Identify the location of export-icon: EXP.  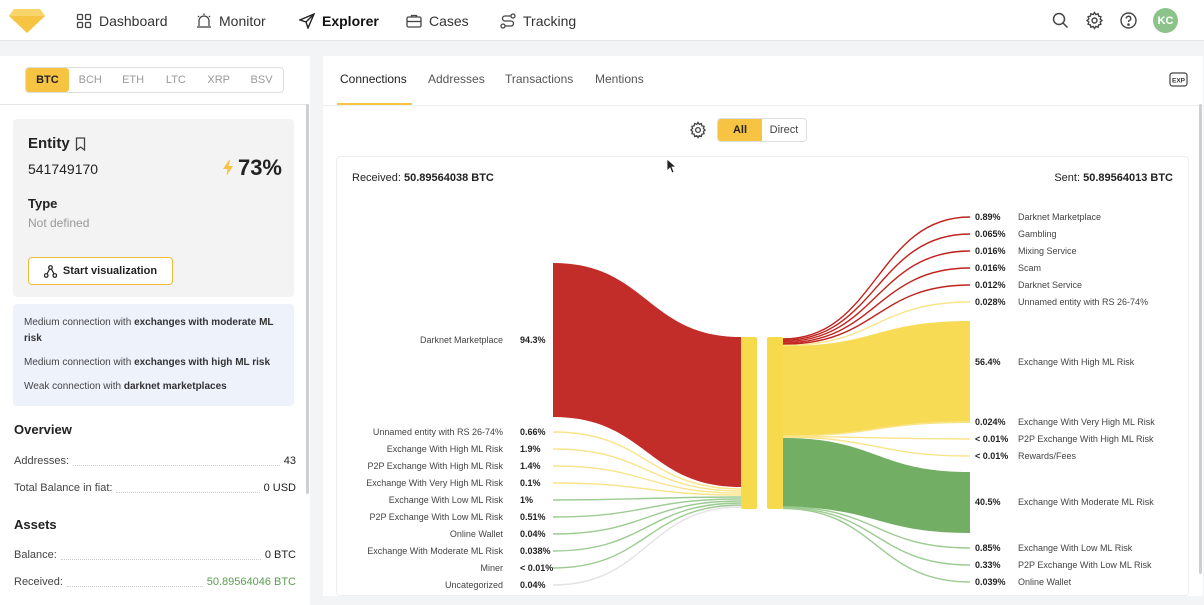
(1178, 79).